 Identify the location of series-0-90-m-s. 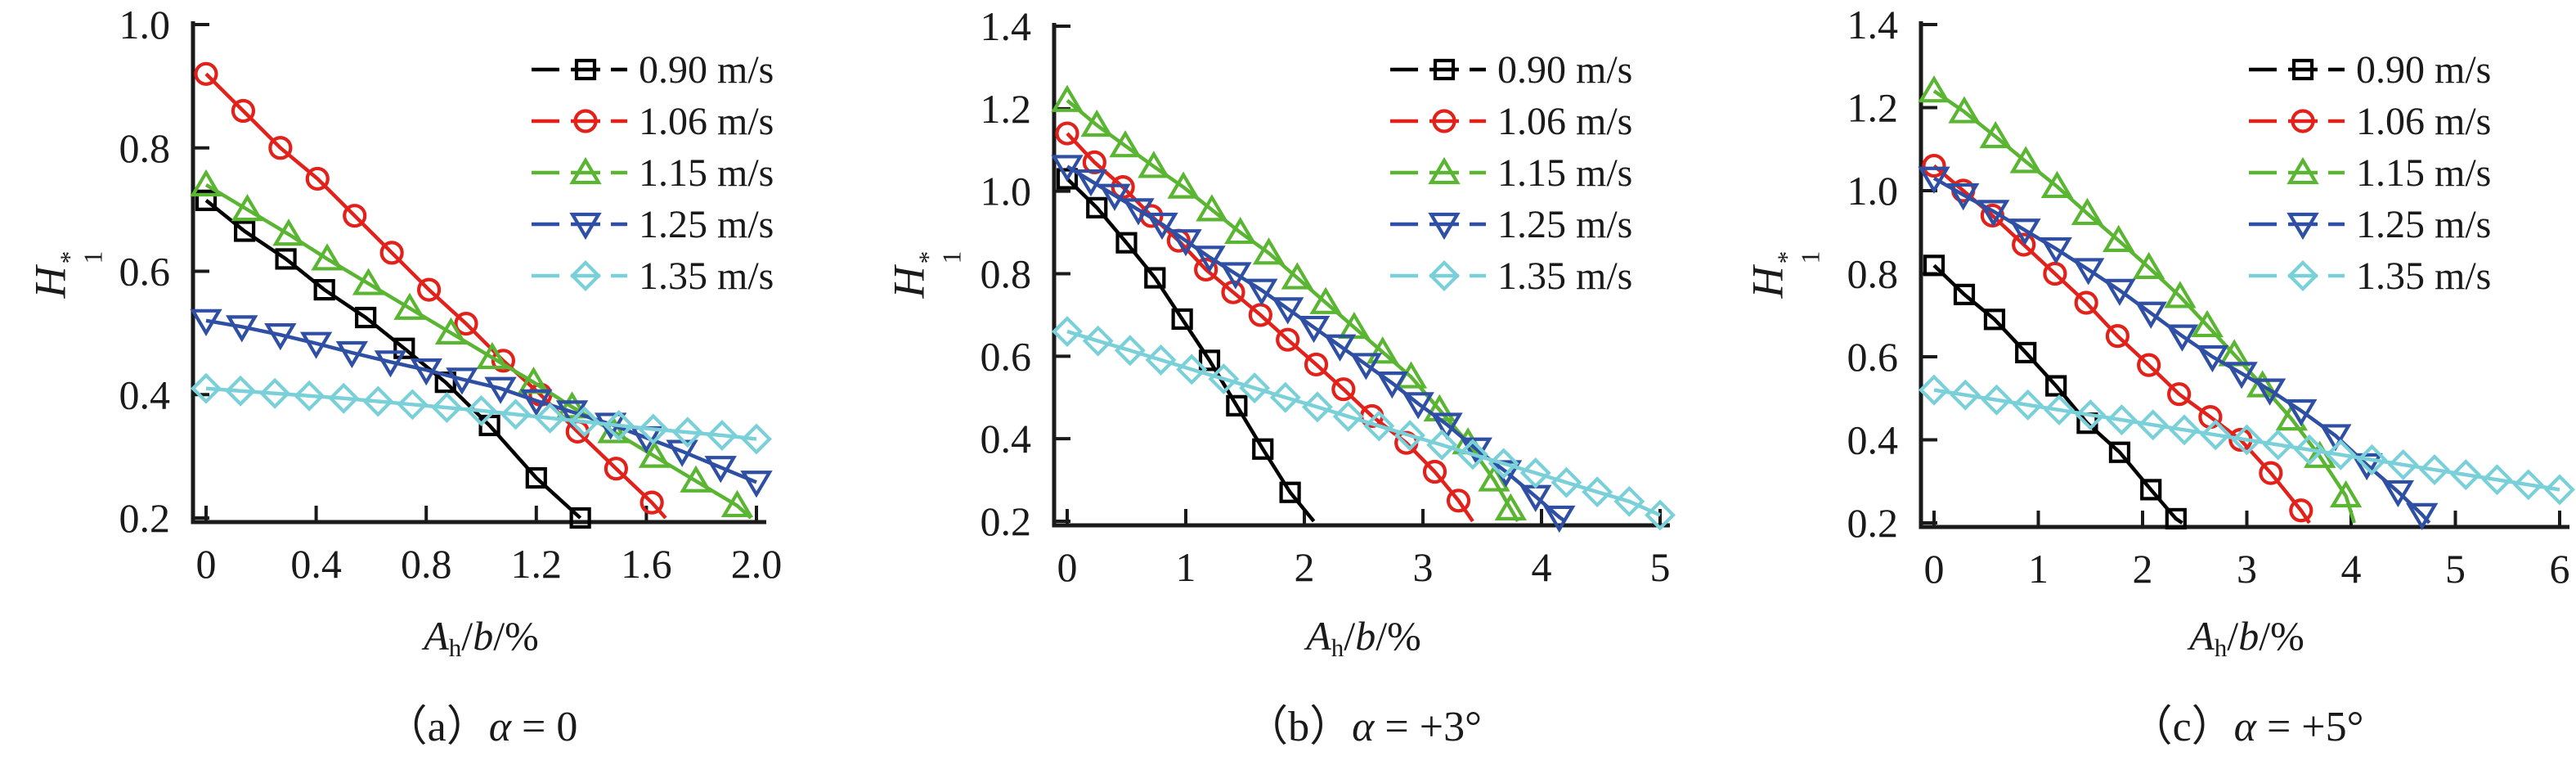
(2055, 392).